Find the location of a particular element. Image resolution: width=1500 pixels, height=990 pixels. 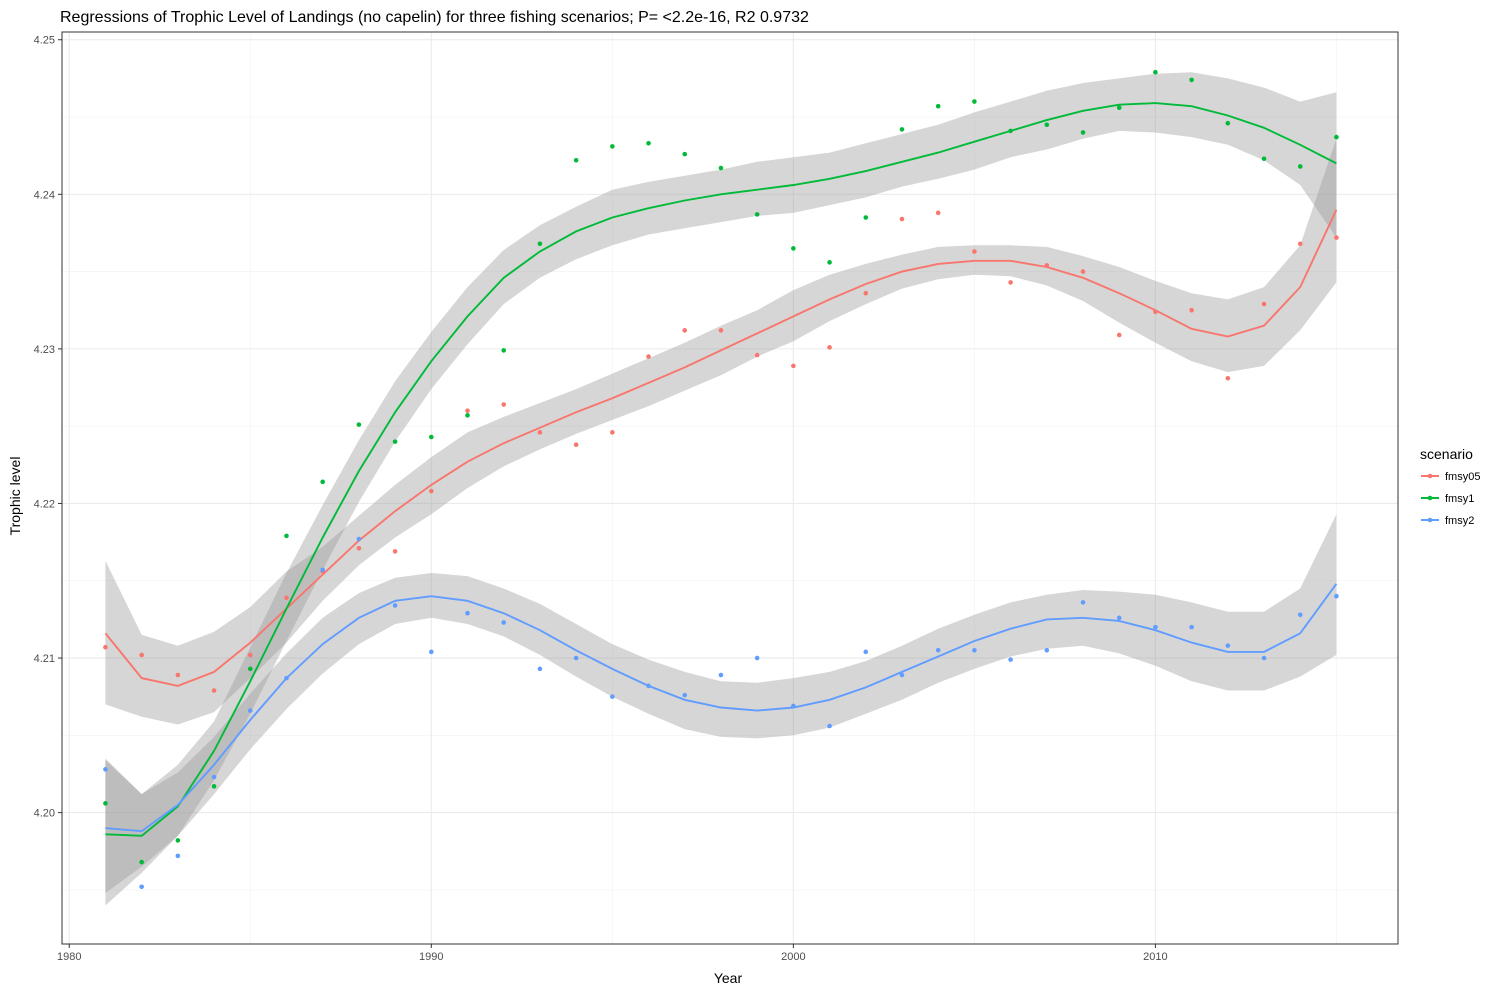

legend-title: scenario is located at coordinates (1446, 454).